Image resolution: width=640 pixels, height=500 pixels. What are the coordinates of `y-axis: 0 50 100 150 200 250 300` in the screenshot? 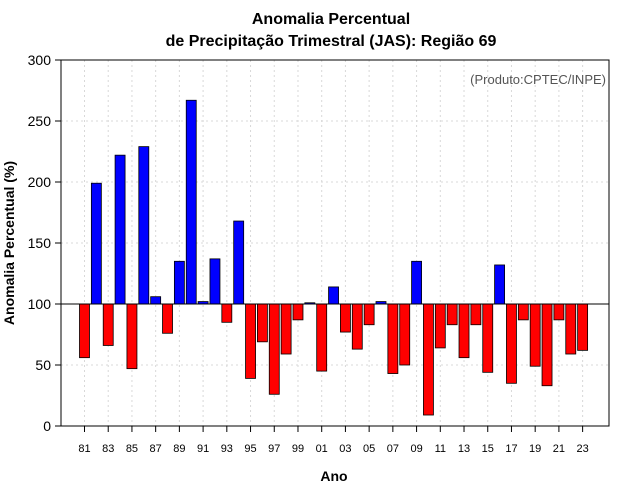 It's located at (44, 243).